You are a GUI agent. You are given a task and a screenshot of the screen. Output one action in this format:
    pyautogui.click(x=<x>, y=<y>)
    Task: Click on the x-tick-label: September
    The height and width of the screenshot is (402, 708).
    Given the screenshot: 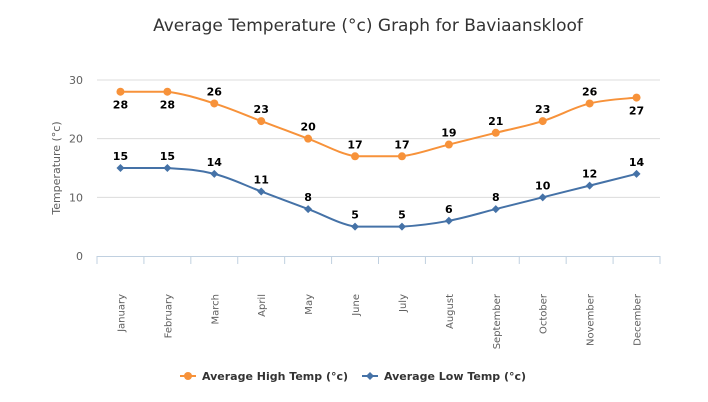 What is the action you would take?
    pyautogui.click(x=497, y=321)
    